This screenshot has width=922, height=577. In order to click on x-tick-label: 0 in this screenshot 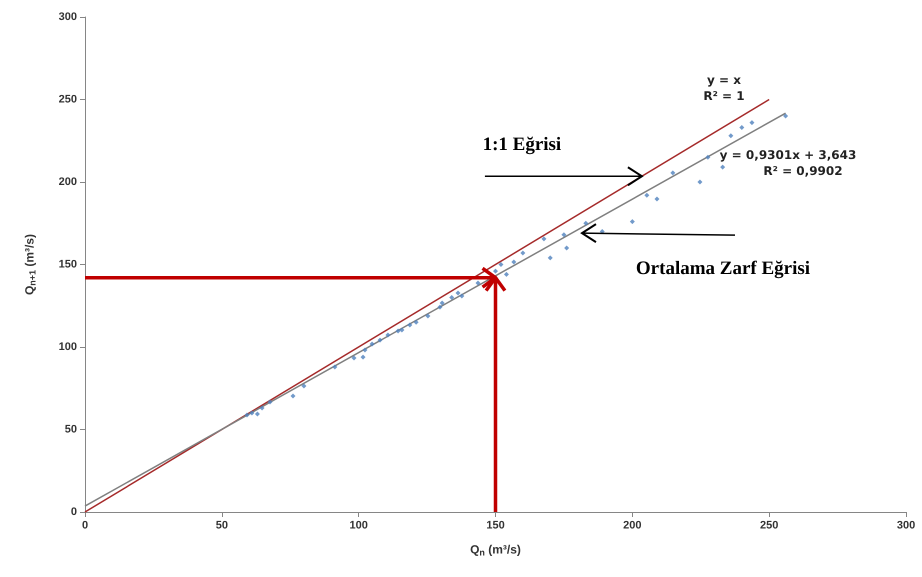, I will do `click(85, 526)`.